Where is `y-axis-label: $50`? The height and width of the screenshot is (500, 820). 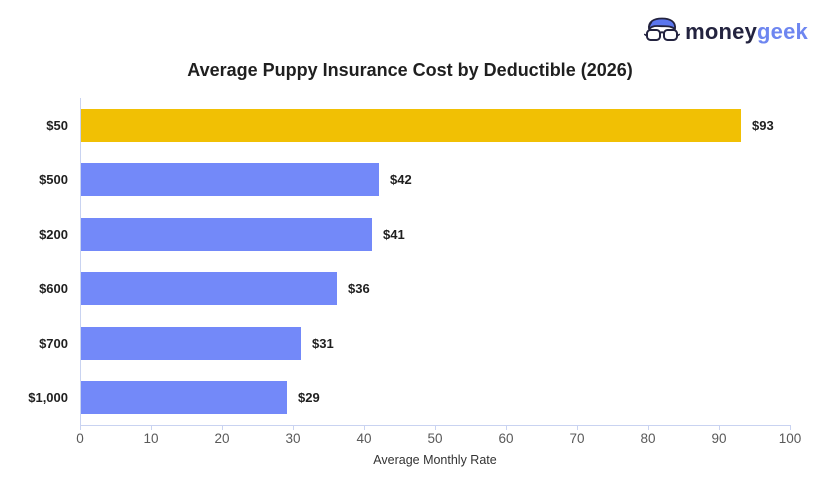
y-axis-label: $50 is located at coordinates (57, 125).